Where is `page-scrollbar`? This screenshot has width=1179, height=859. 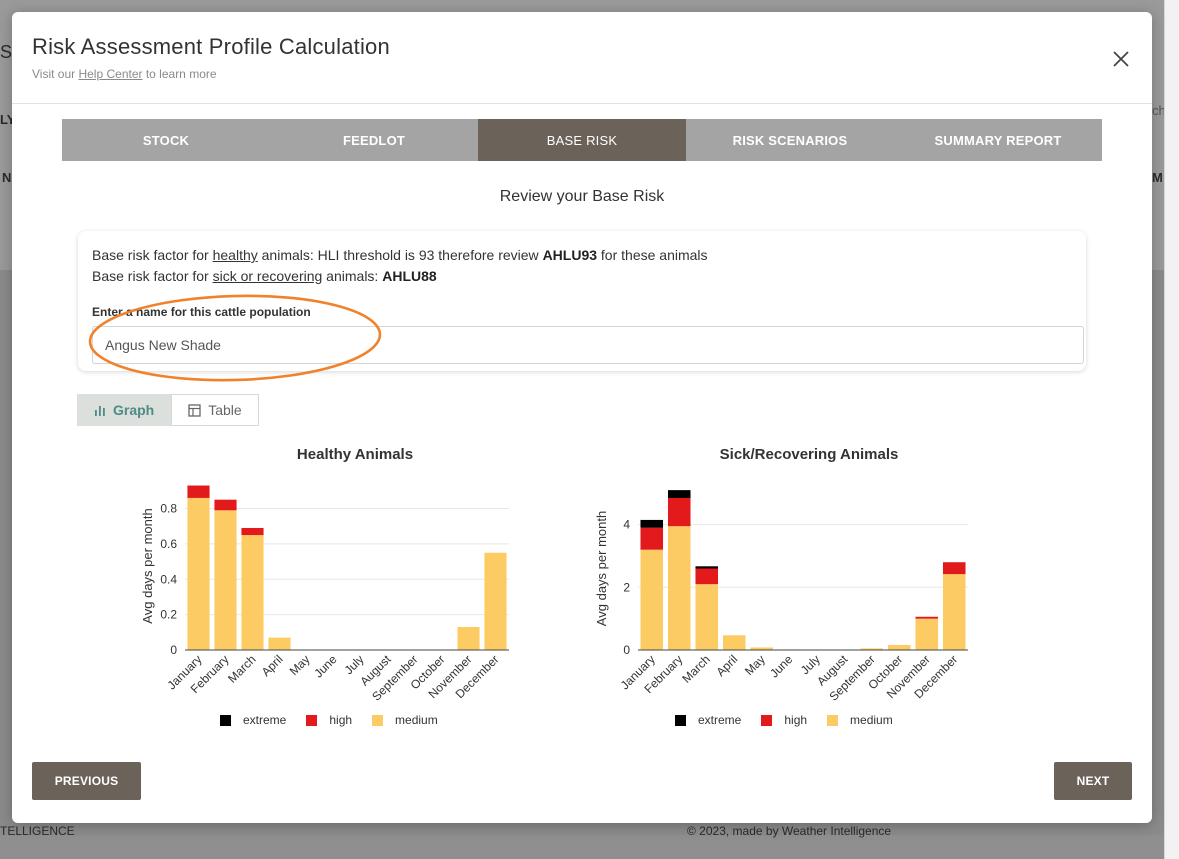
page-scrollbar is located at coordinates (1171, 429).